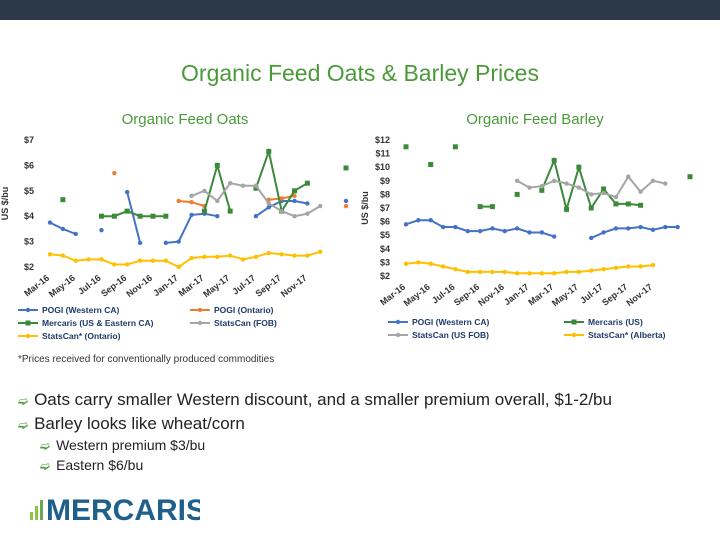 This screenshot has width=720, height=540. Describe the element at coordinates (244, 310) in the screenshot. I see `legend-label: POGI (Ontario)` at that location.